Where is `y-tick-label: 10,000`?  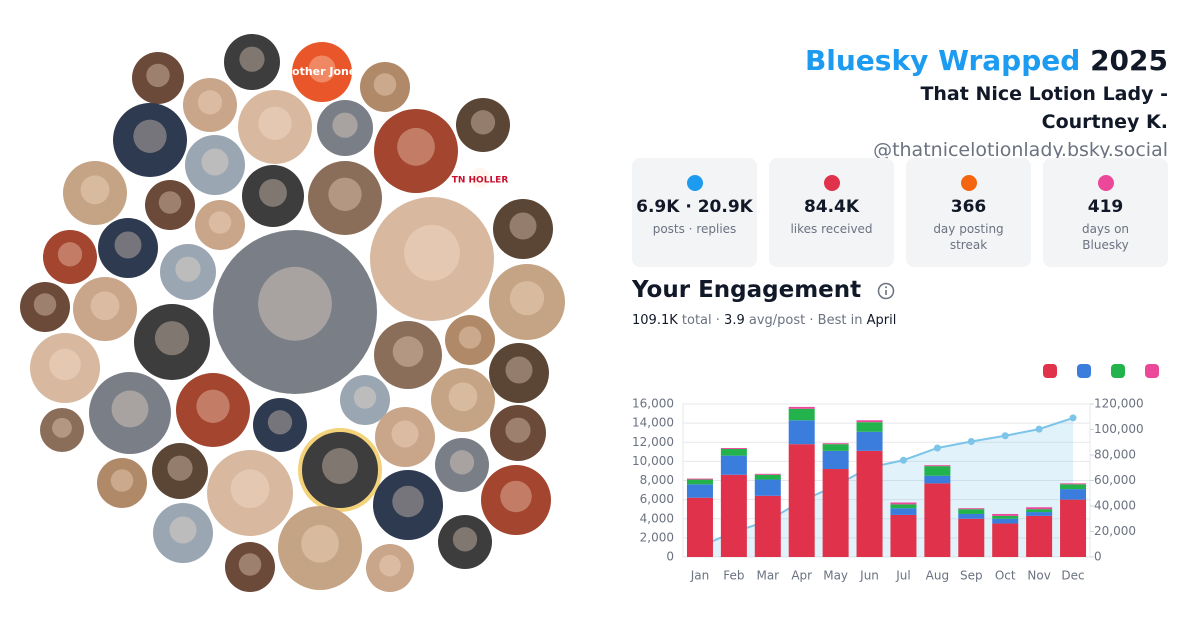 y-tick-label: 10,000 is located at coordinates (653, 461).